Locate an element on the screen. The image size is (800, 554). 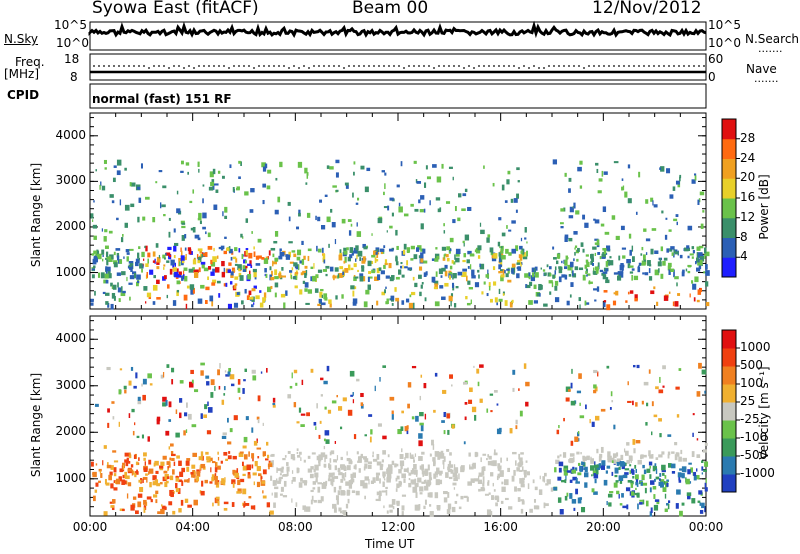
cpid-panel is located at coordinates (398, 96).